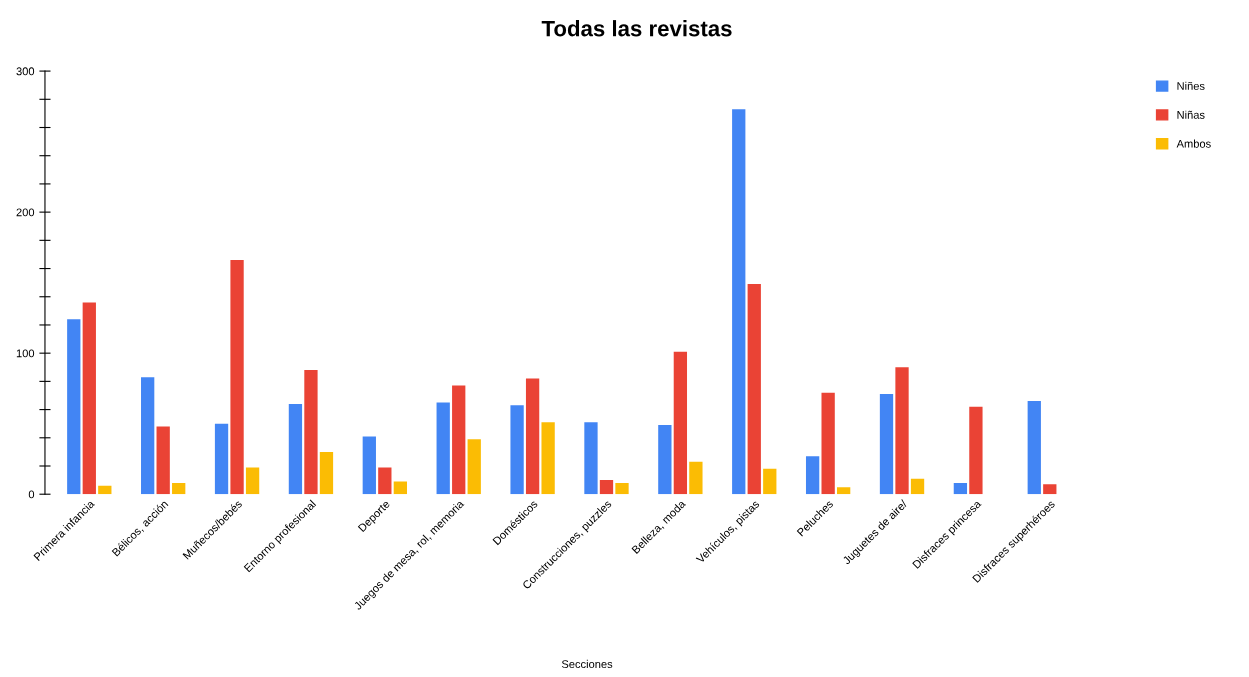  I want to click on legend-label: Niñes, so click(1191, 85).